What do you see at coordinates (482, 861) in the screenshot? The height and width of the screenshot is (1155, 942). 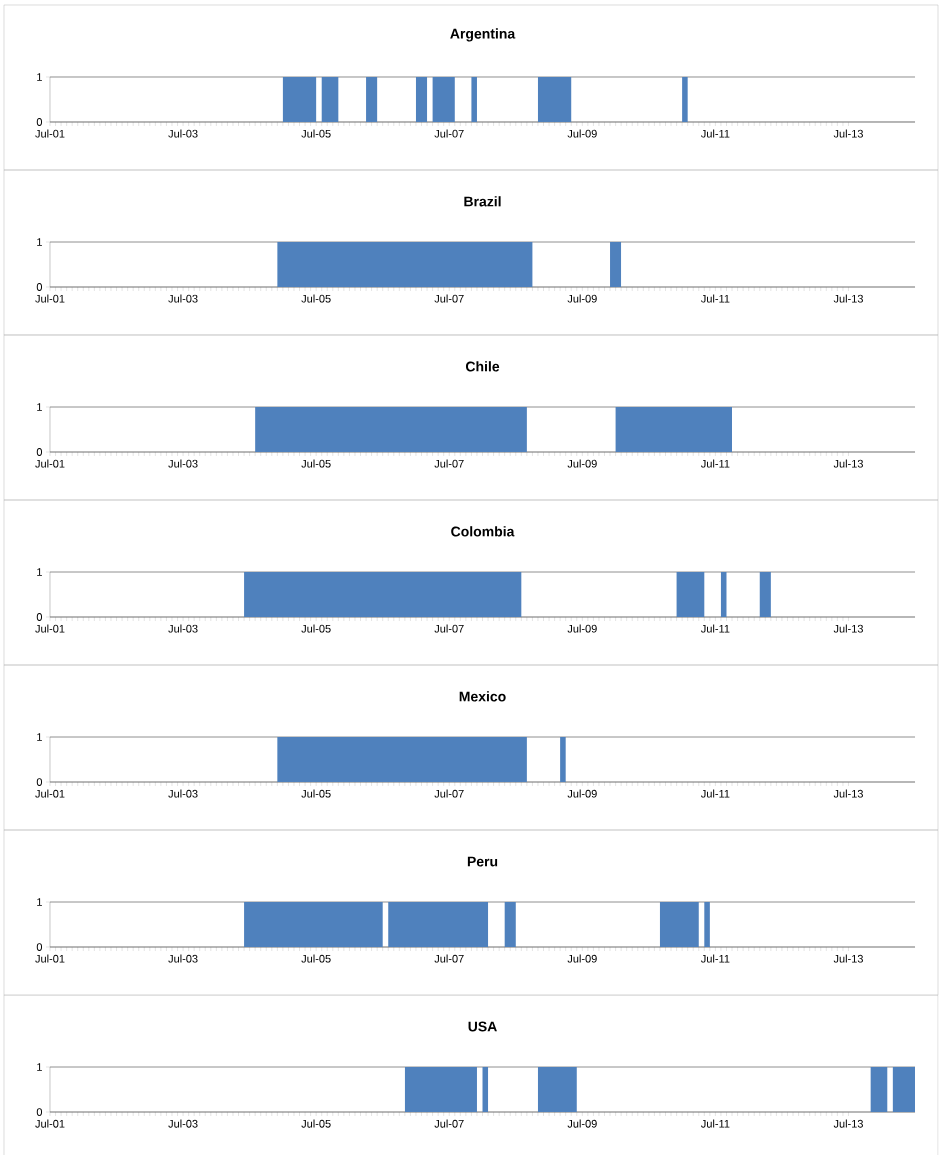 I see `chart-title: Peru` at bounding box center [482, 861].